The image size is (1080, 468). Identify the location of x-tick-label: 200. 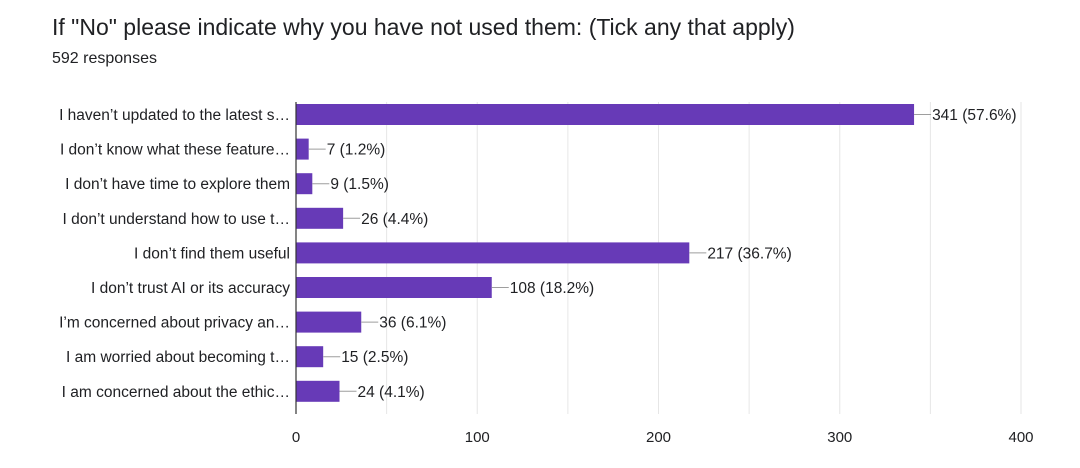
(658, 437).